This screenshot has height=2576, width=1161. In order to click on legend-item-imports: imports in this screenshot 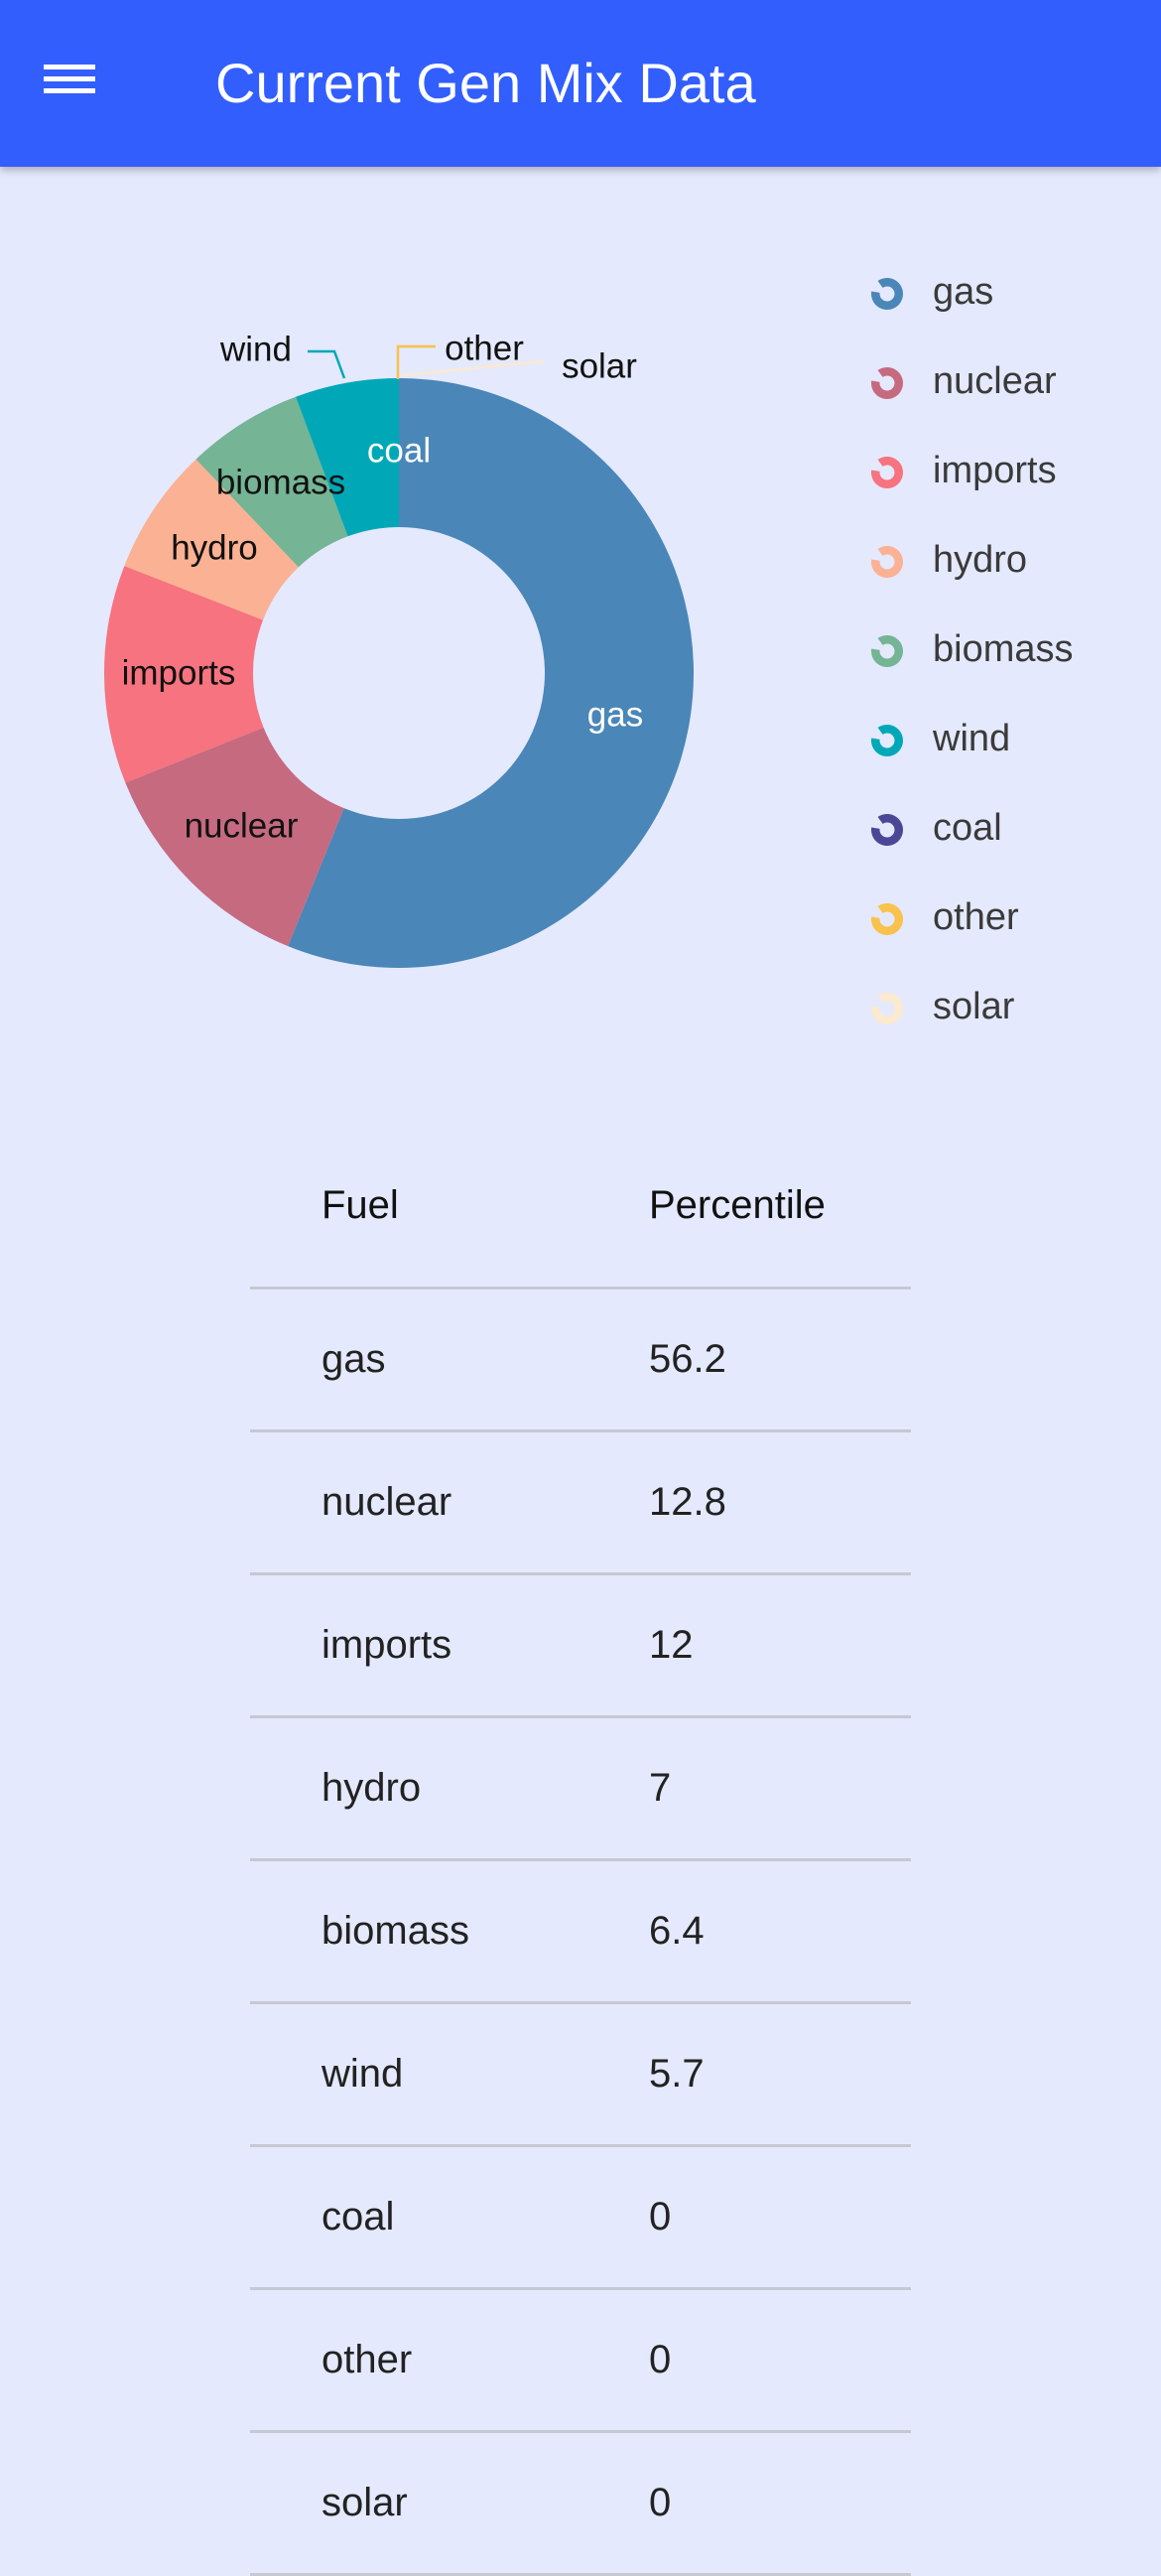, I will do `click(963, 470)`.